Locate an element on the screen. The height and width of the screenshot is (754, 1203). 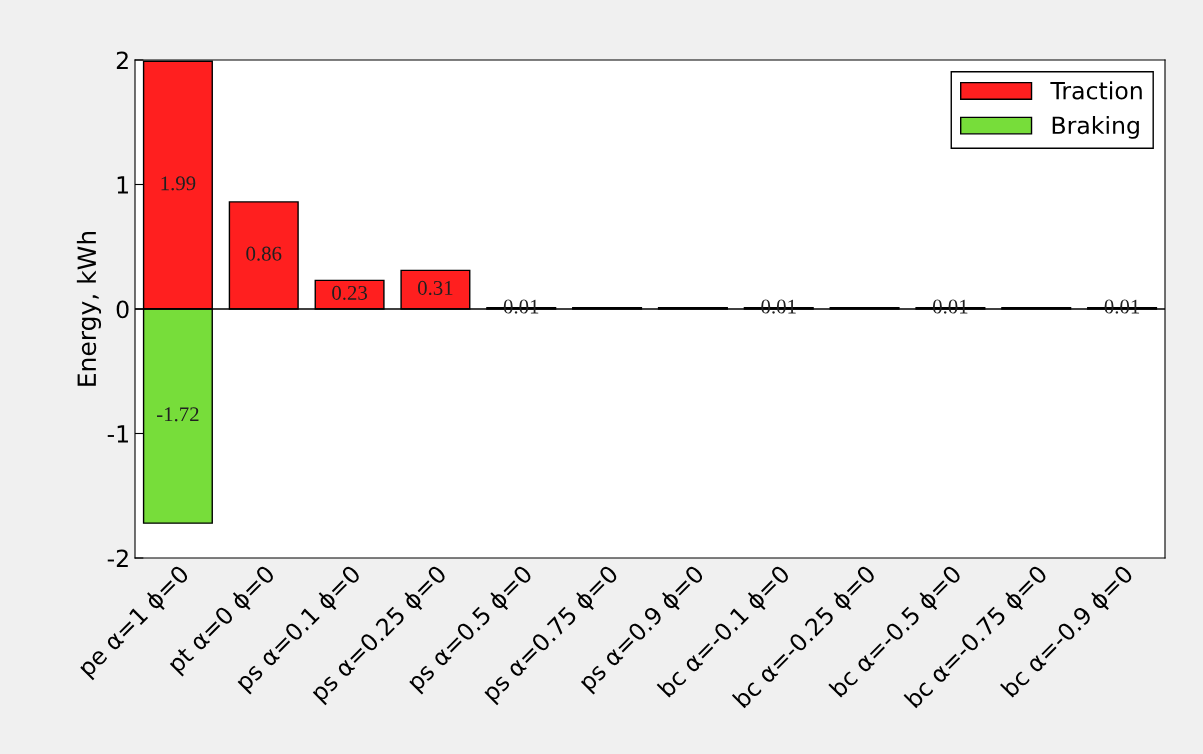
data-label: 0.23 is located at coordinates (349, 292).